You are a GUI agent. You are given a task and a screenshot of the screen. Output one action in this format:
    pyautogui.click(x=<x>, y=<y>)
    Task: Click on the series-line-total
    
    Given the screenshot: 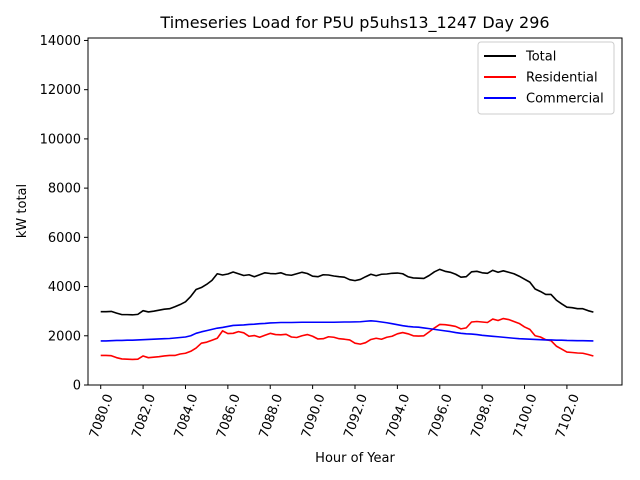 What is the action you would take?
    pyautogui.click(x=347, y=292)
    